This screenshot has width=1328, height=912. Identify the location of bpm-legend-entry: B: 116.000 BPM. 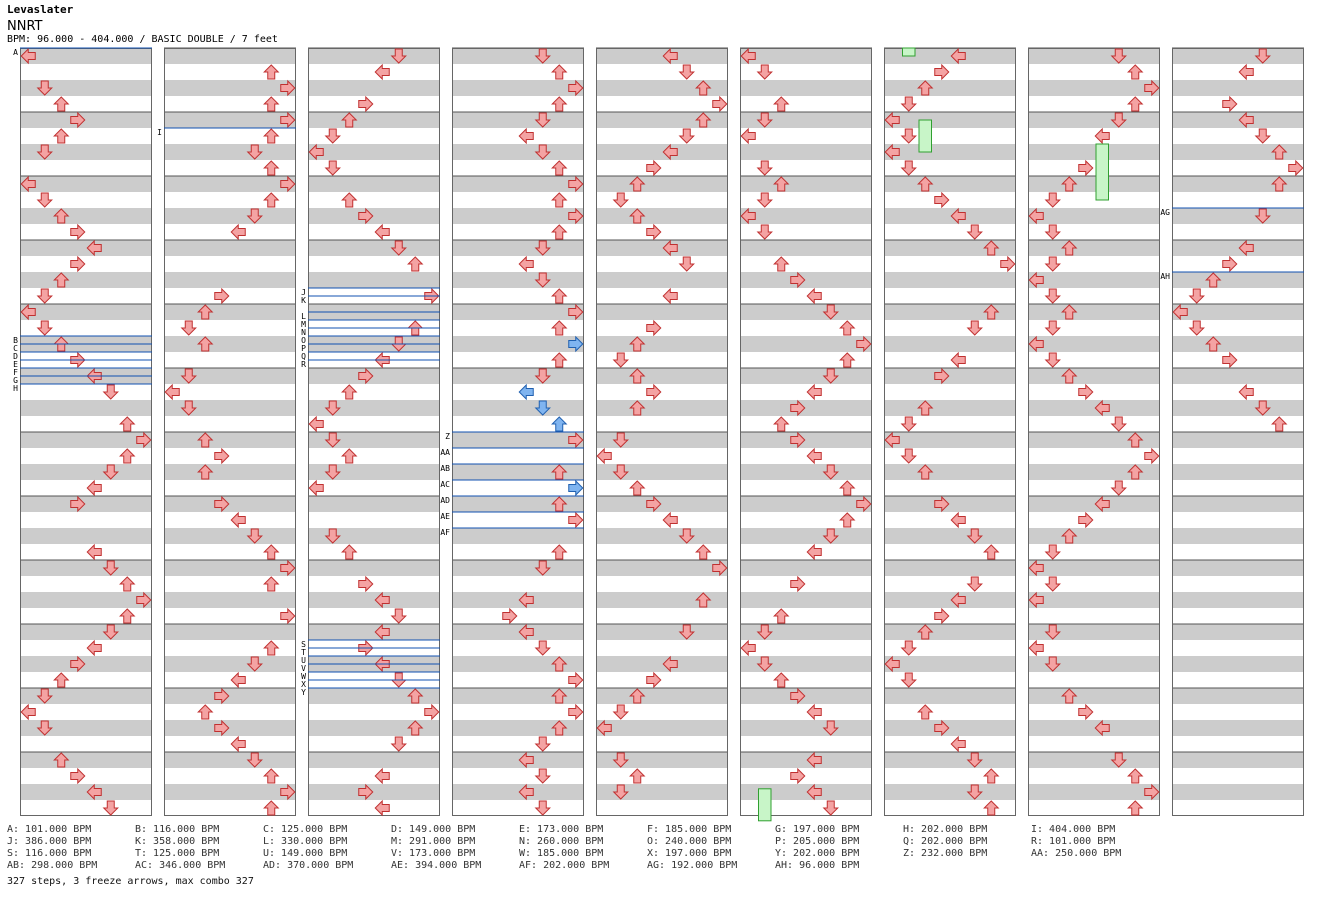
(177, 829).